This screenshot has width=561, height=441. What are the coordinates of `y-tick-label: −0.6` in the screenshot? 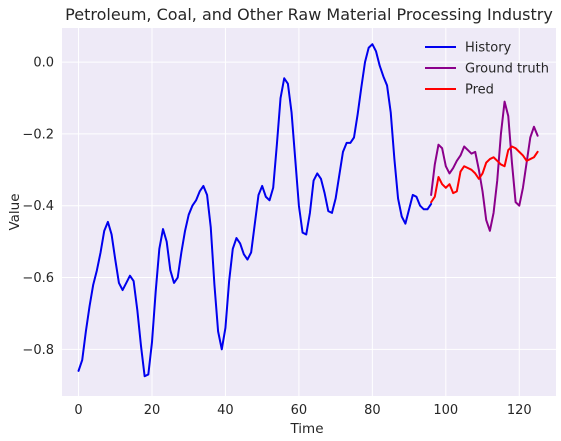 It's located at (38, 278).